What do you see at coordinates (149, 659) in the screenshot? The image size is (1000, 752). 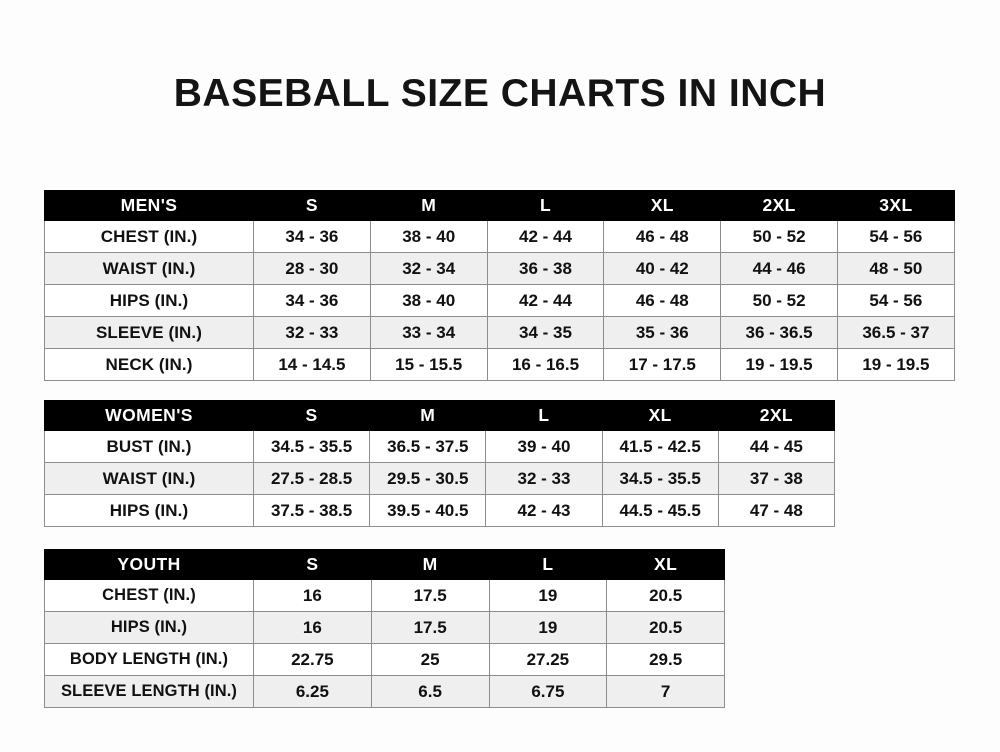 I see `row-label-body-length-in: BODY LENGTH (IN.)` at bounding box center [149, 659].